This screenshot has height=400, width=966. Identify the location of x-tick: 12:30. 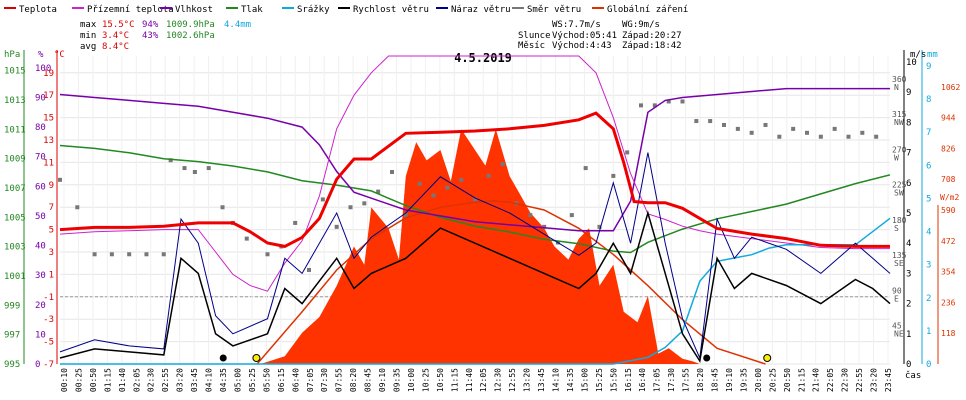
(498, 380).